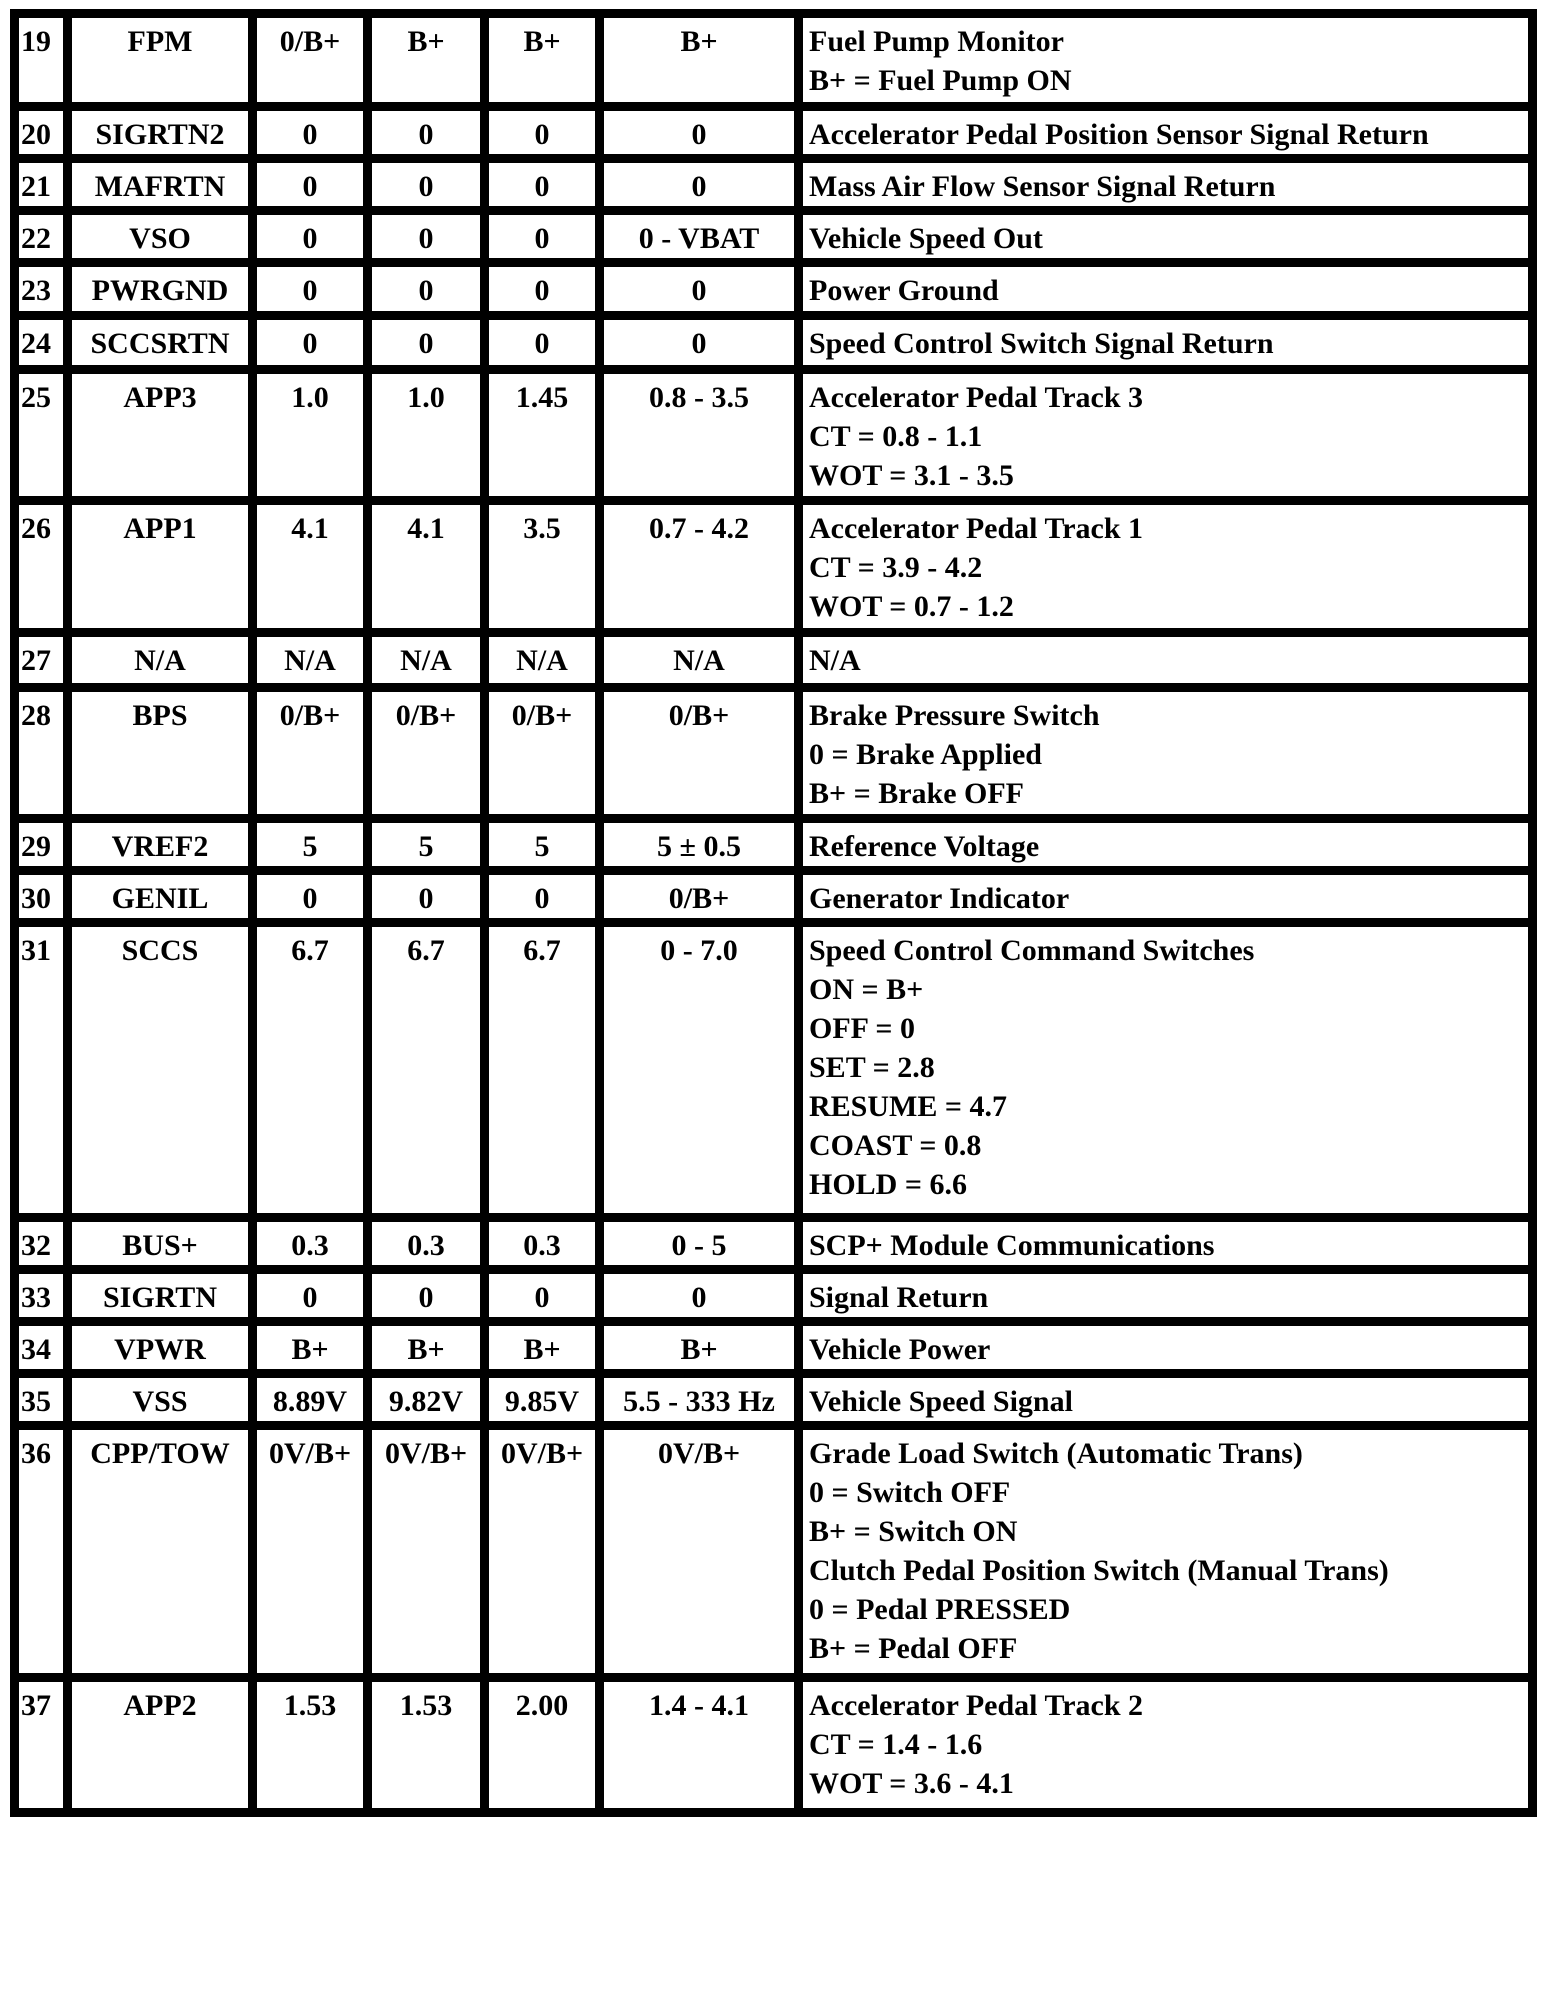 This screenshot has height=1996, width=1543. What do you see at coordinates (426, 435) in the screenshot?
I see `value-cell-2: 1.0` at bounding box center [426, 435].